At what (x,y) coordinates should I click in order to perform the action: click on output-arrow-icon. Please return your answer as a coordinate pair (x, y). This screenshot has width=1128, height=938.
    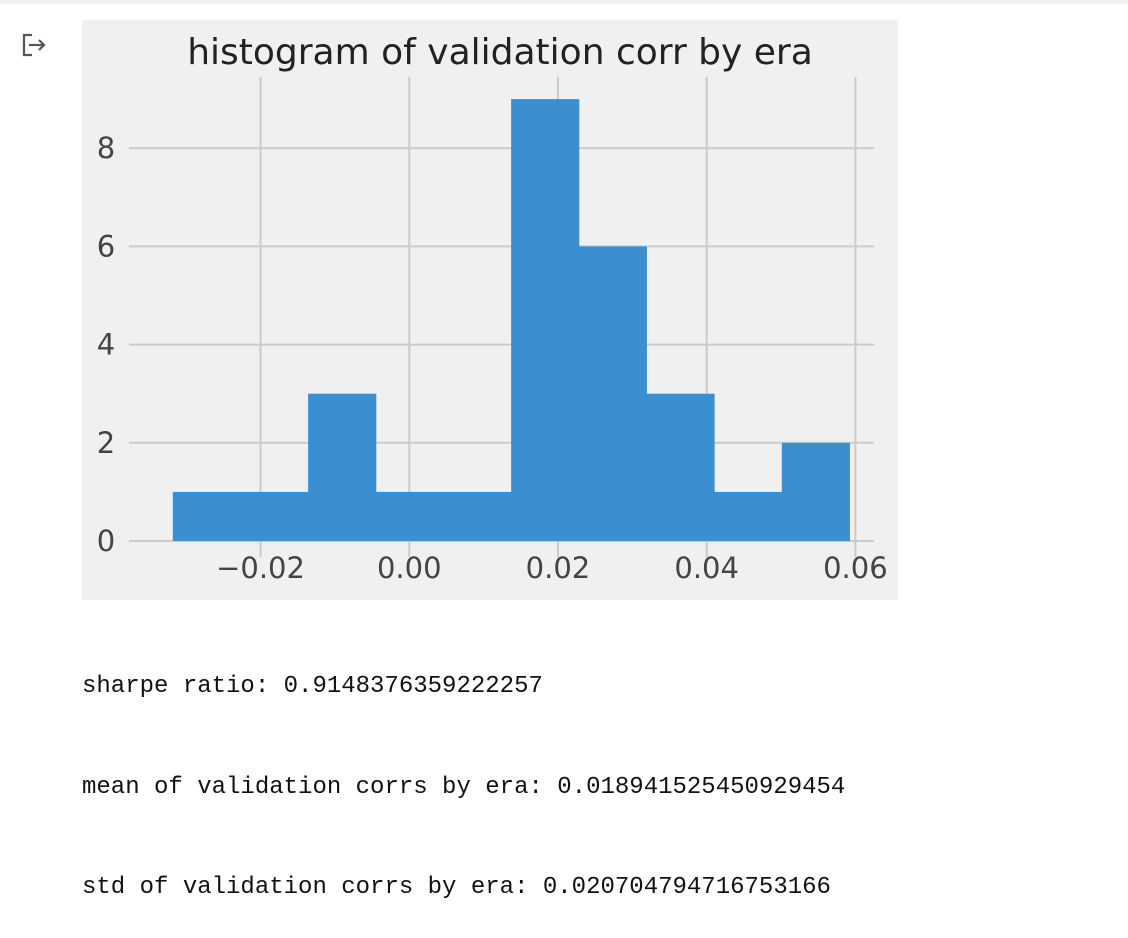
    Looking at the image, I should click on (35, 45).